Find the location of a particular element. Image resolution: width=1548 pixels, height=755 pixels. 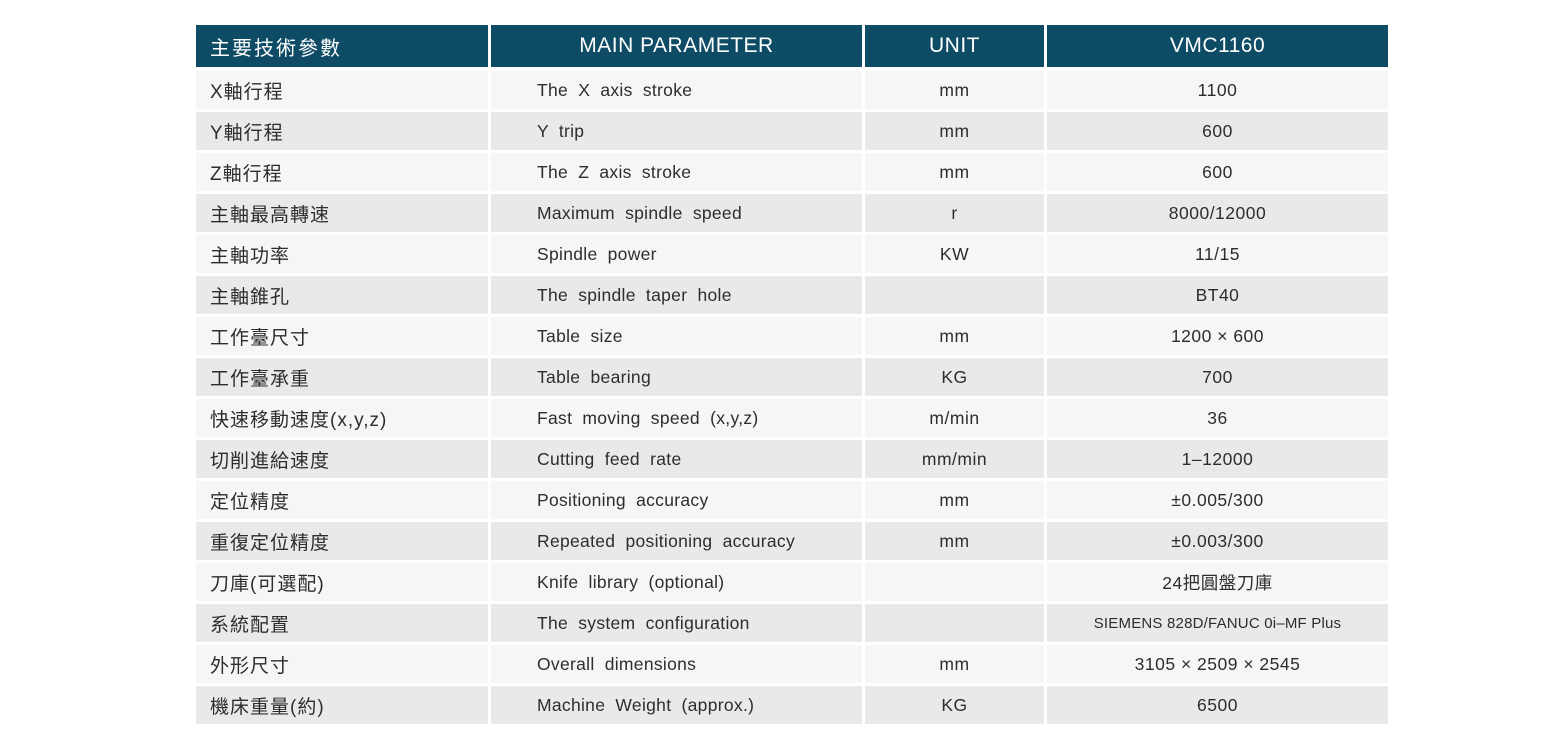

param-name-cell: 主軸錐孔 is located at coordinates (342, 295).